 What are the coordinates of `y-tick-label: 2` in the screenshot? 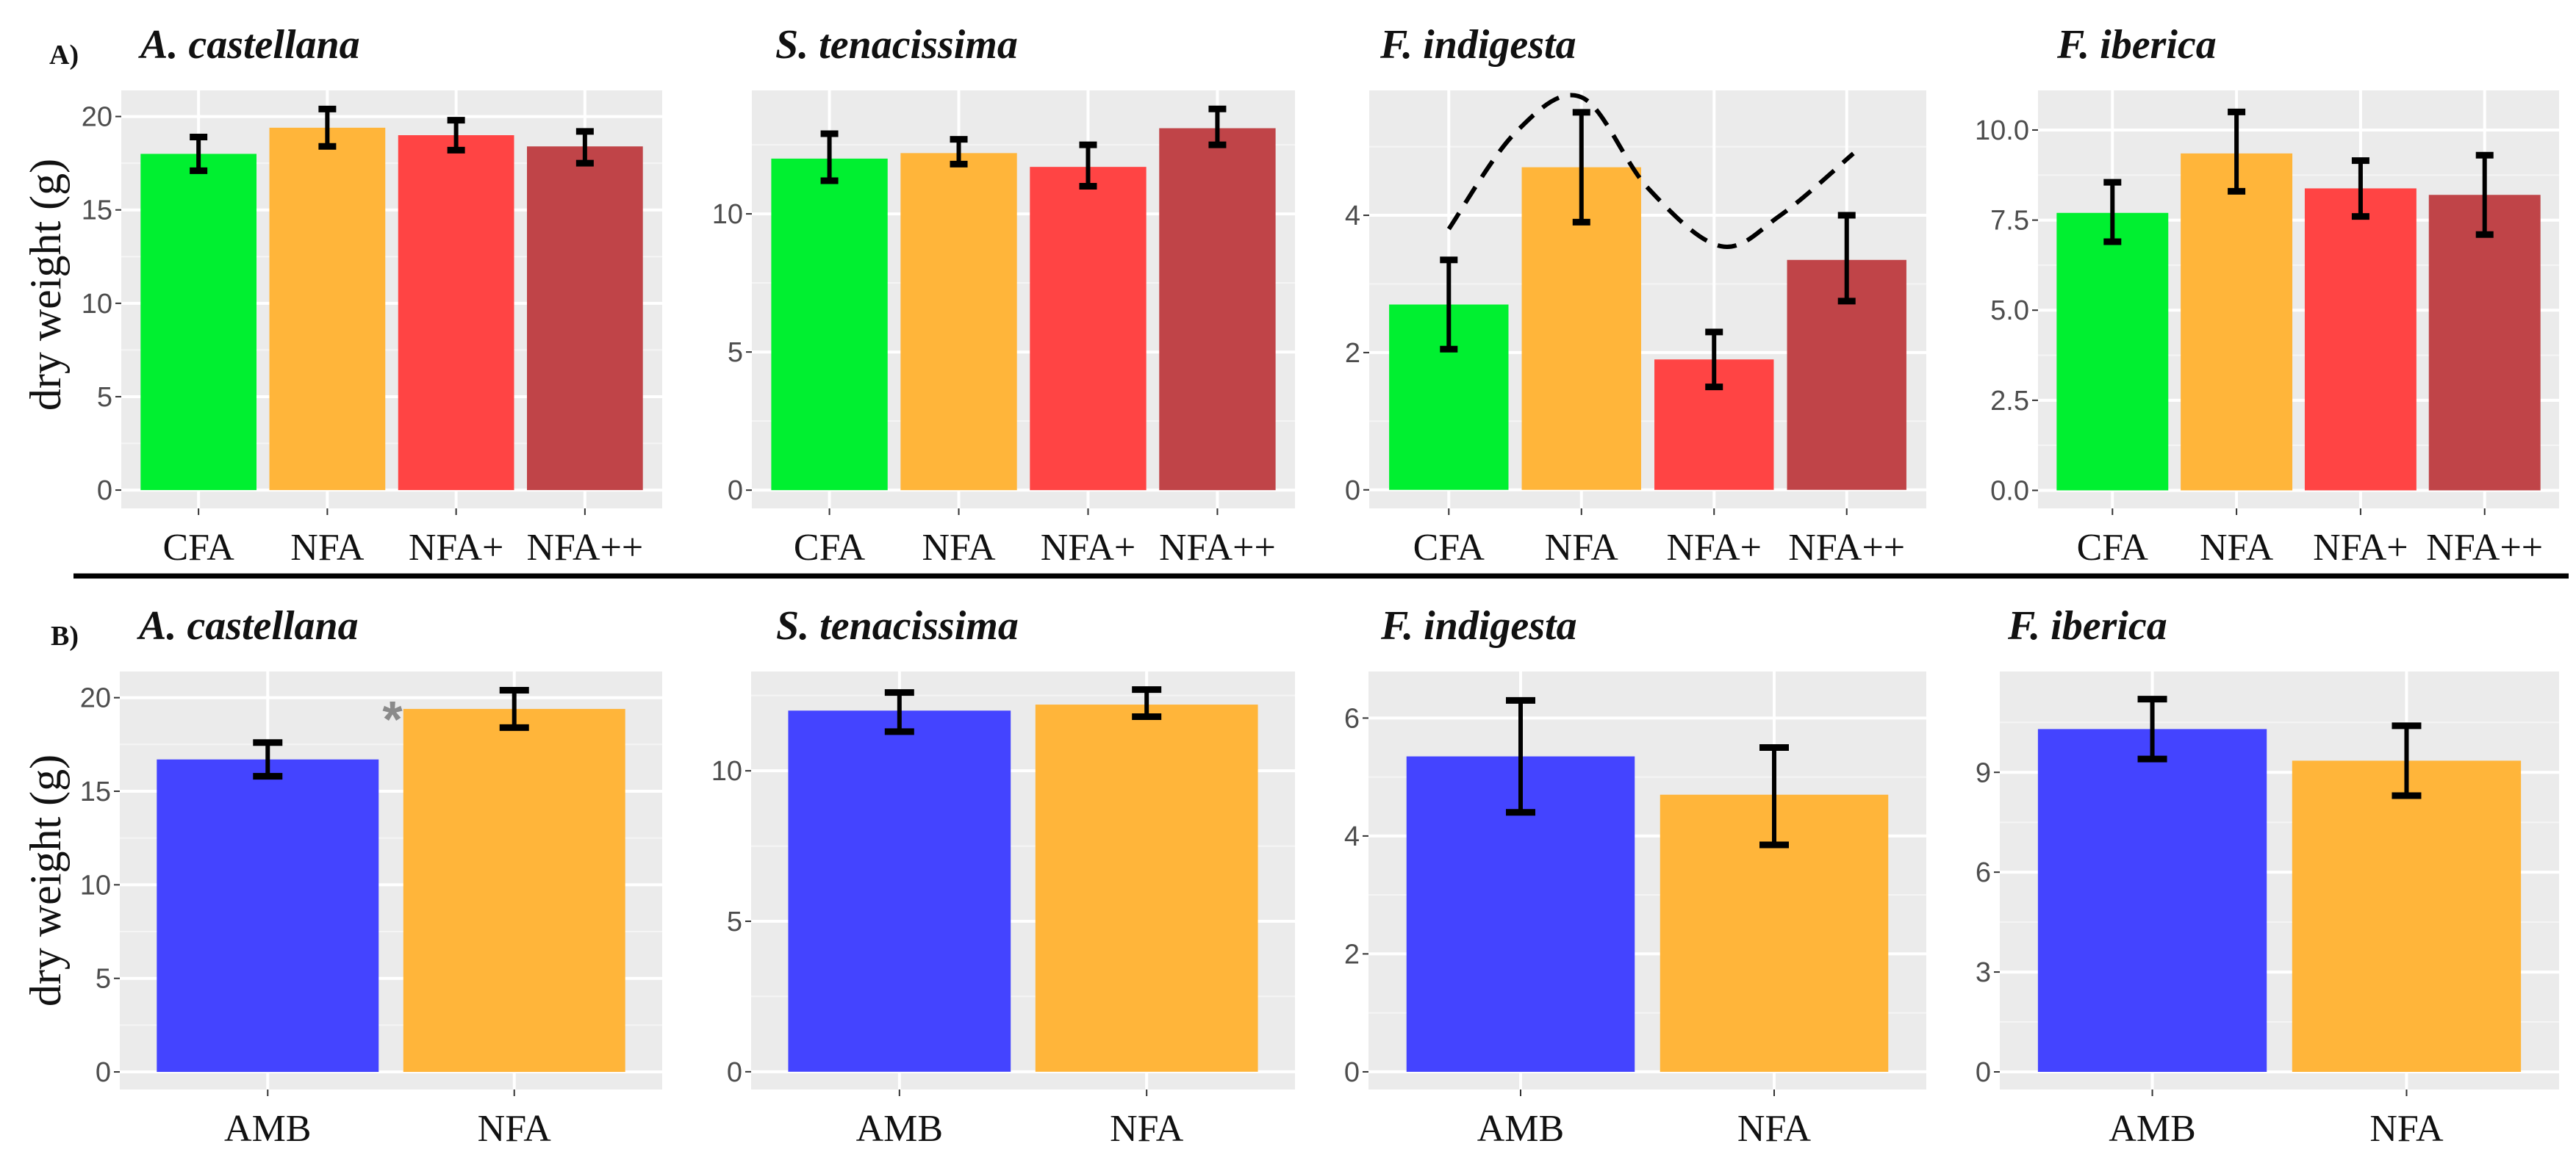 It's located at (1352, 955).